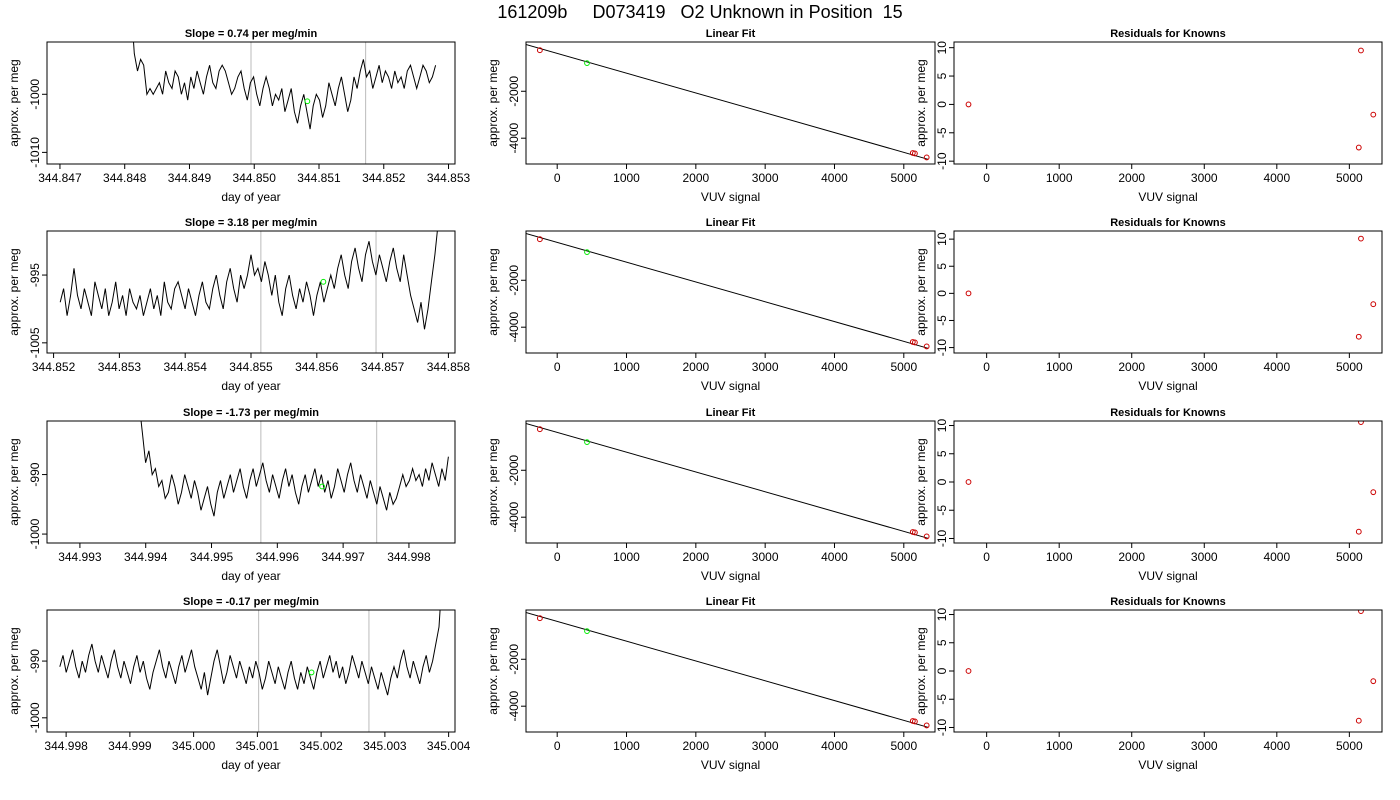 The width and height of the screenshot is (1400, 800). What do you see at coordinates (251, 413) in the screenshot?
I see `chart-title: Slope = -1.73 per meg/min` at bounding box center [251, 413].